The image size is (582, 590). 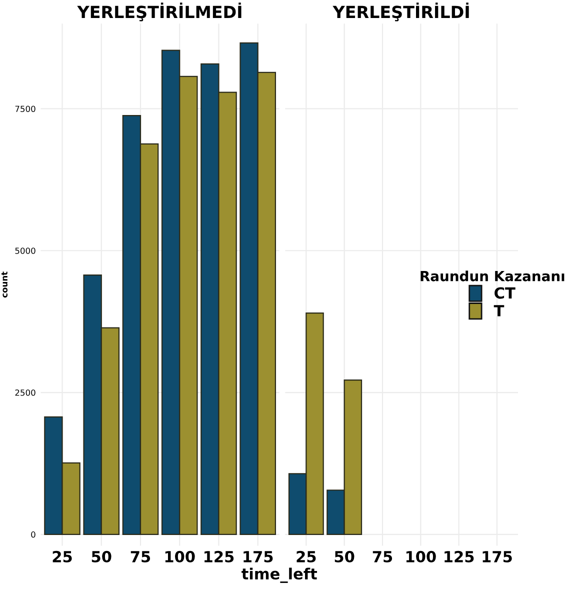 I want to click on y-tick-label: 0, so click(x=33, y=534).